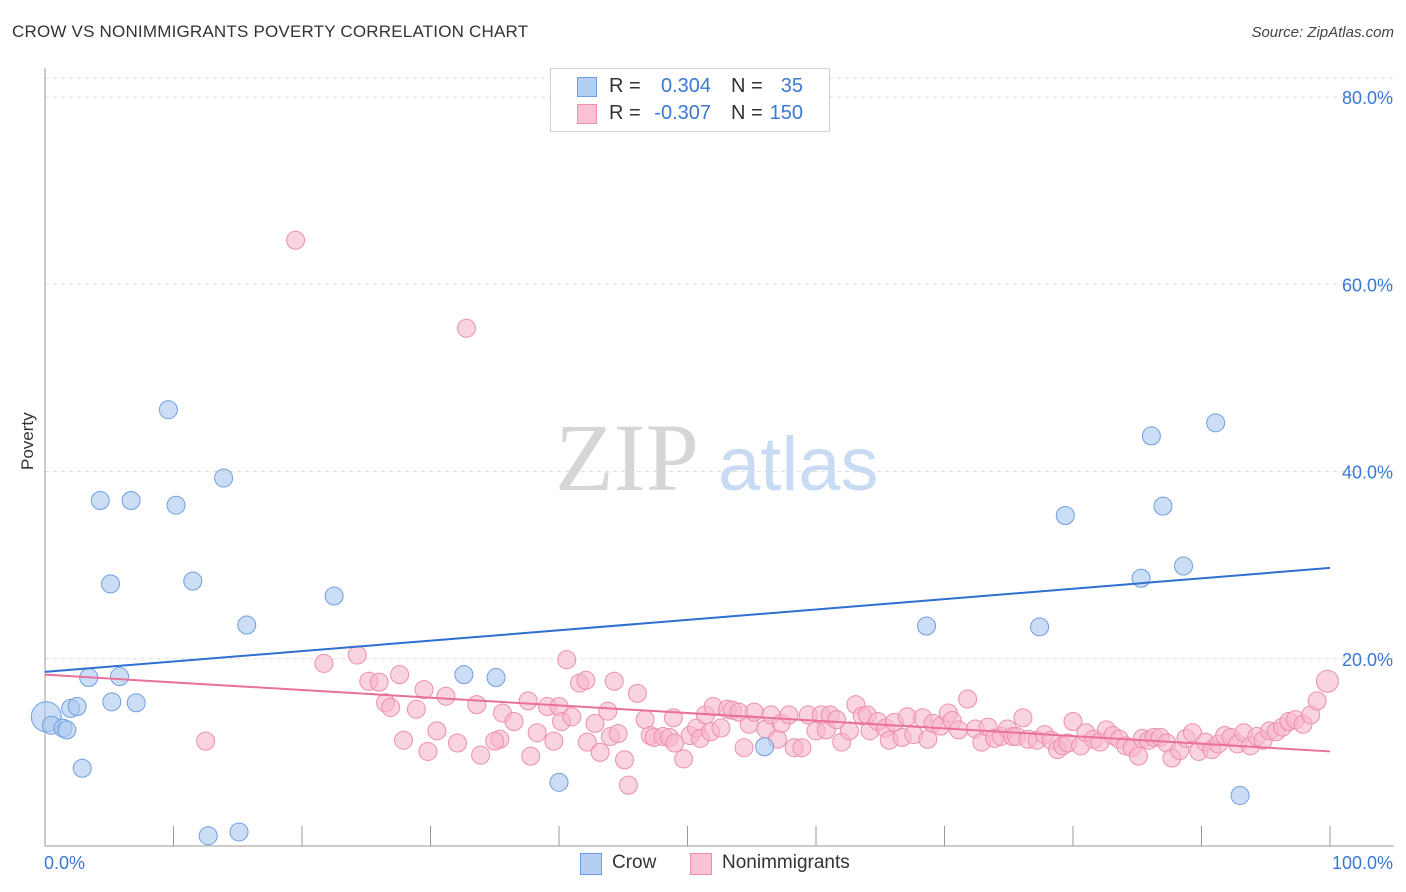  I want to click on n-value: 35, so click(791, 86).